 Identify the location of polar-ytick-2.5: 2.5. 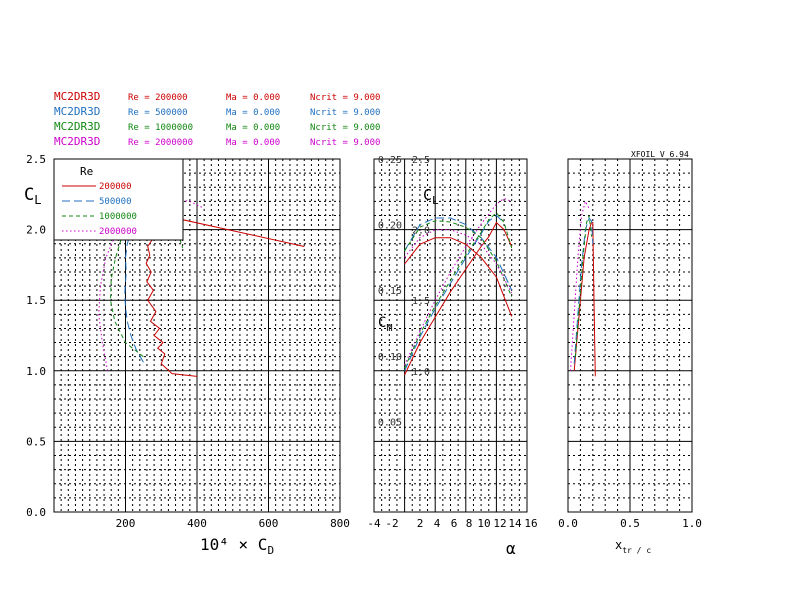
(36, 159).